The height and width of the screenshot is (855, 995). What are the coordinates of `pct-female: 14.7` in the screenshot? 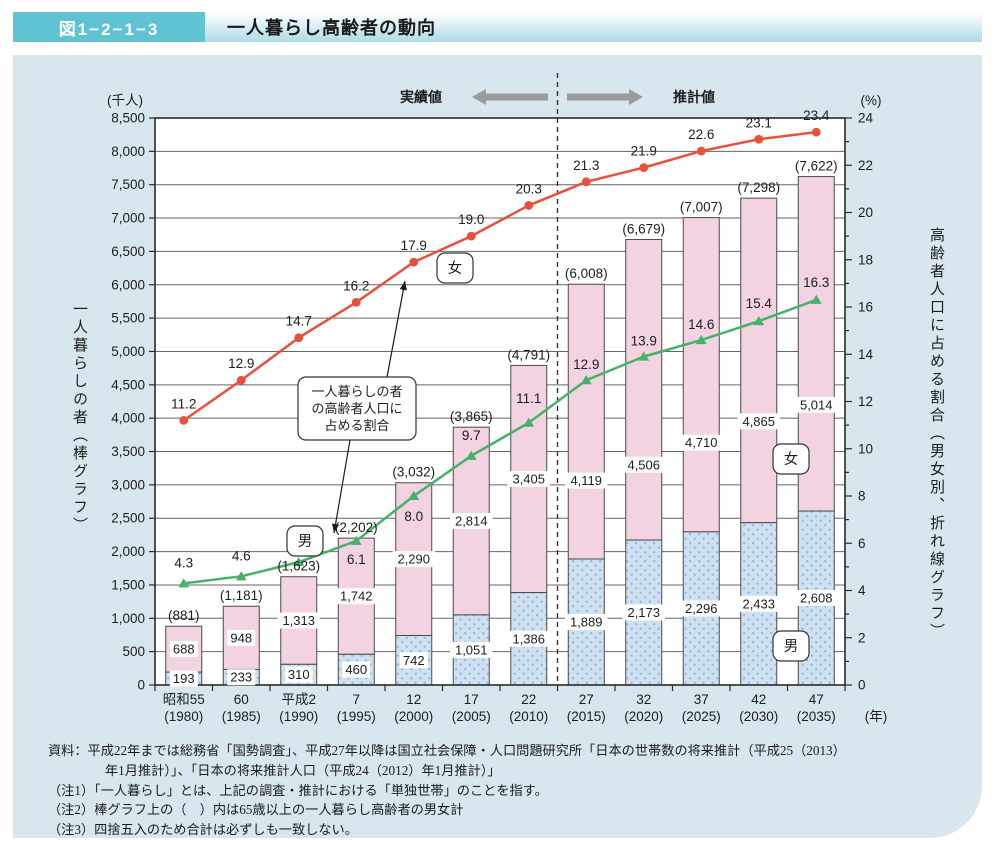 It's located at (299, 321).